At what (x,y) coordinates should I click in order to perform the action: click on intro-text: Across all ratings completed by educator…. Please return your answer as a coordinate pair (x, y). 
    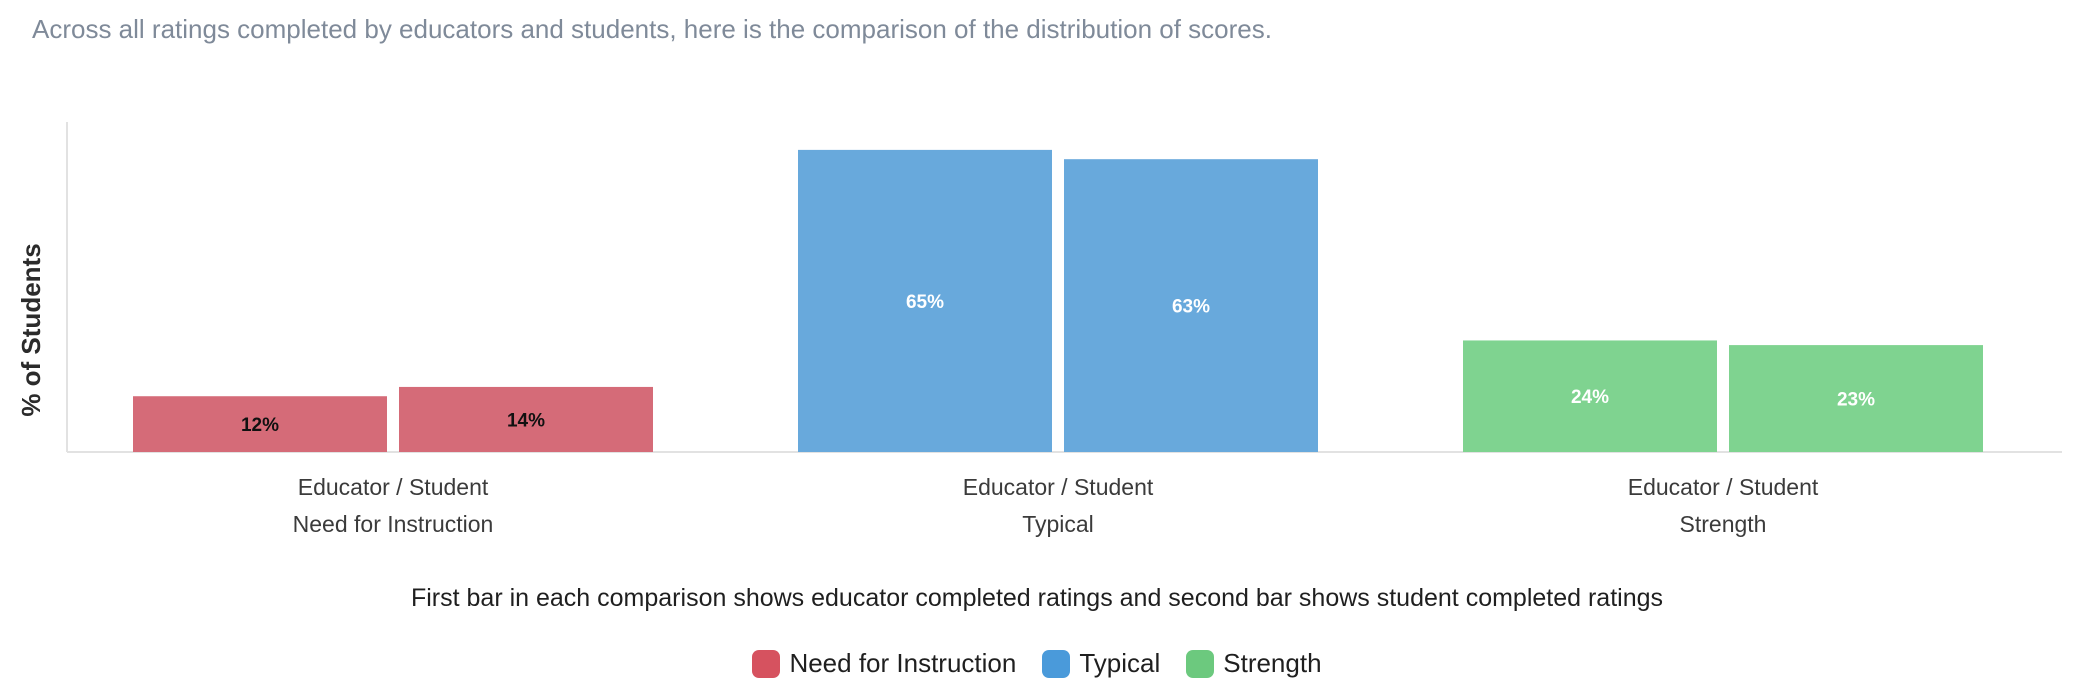
    Looking at the image, I should click on (652, 29).